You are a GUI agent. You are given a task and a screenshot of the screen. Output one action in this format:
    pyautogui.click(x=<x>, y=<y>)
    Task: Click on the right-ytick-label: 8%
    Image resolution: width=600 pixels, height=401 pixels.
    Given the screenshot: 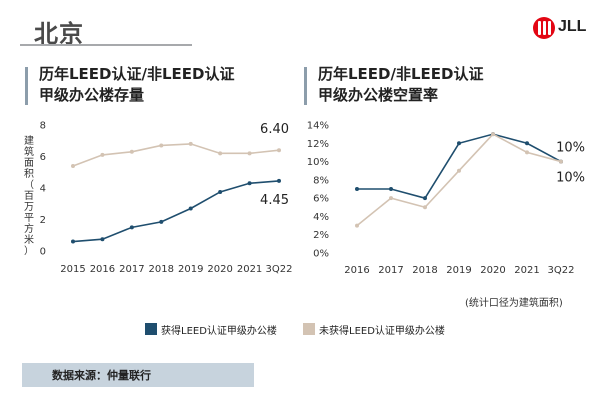 What is the action you would take?
    pyautogui.click(x=321, y=180)
    